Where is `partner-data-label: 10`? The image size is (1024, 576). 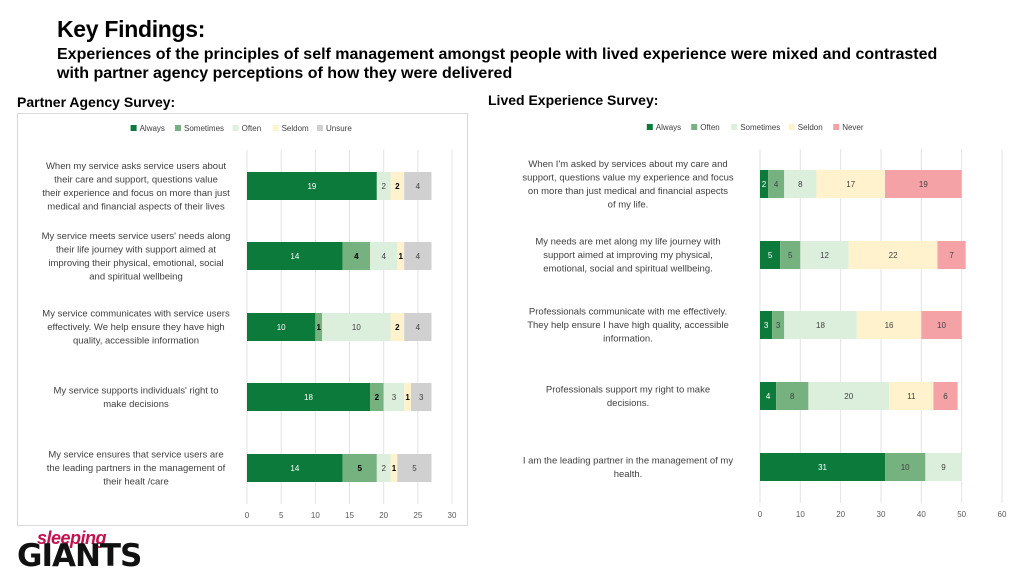 partner-data-label: 10 is located at coordinates (281, 327).